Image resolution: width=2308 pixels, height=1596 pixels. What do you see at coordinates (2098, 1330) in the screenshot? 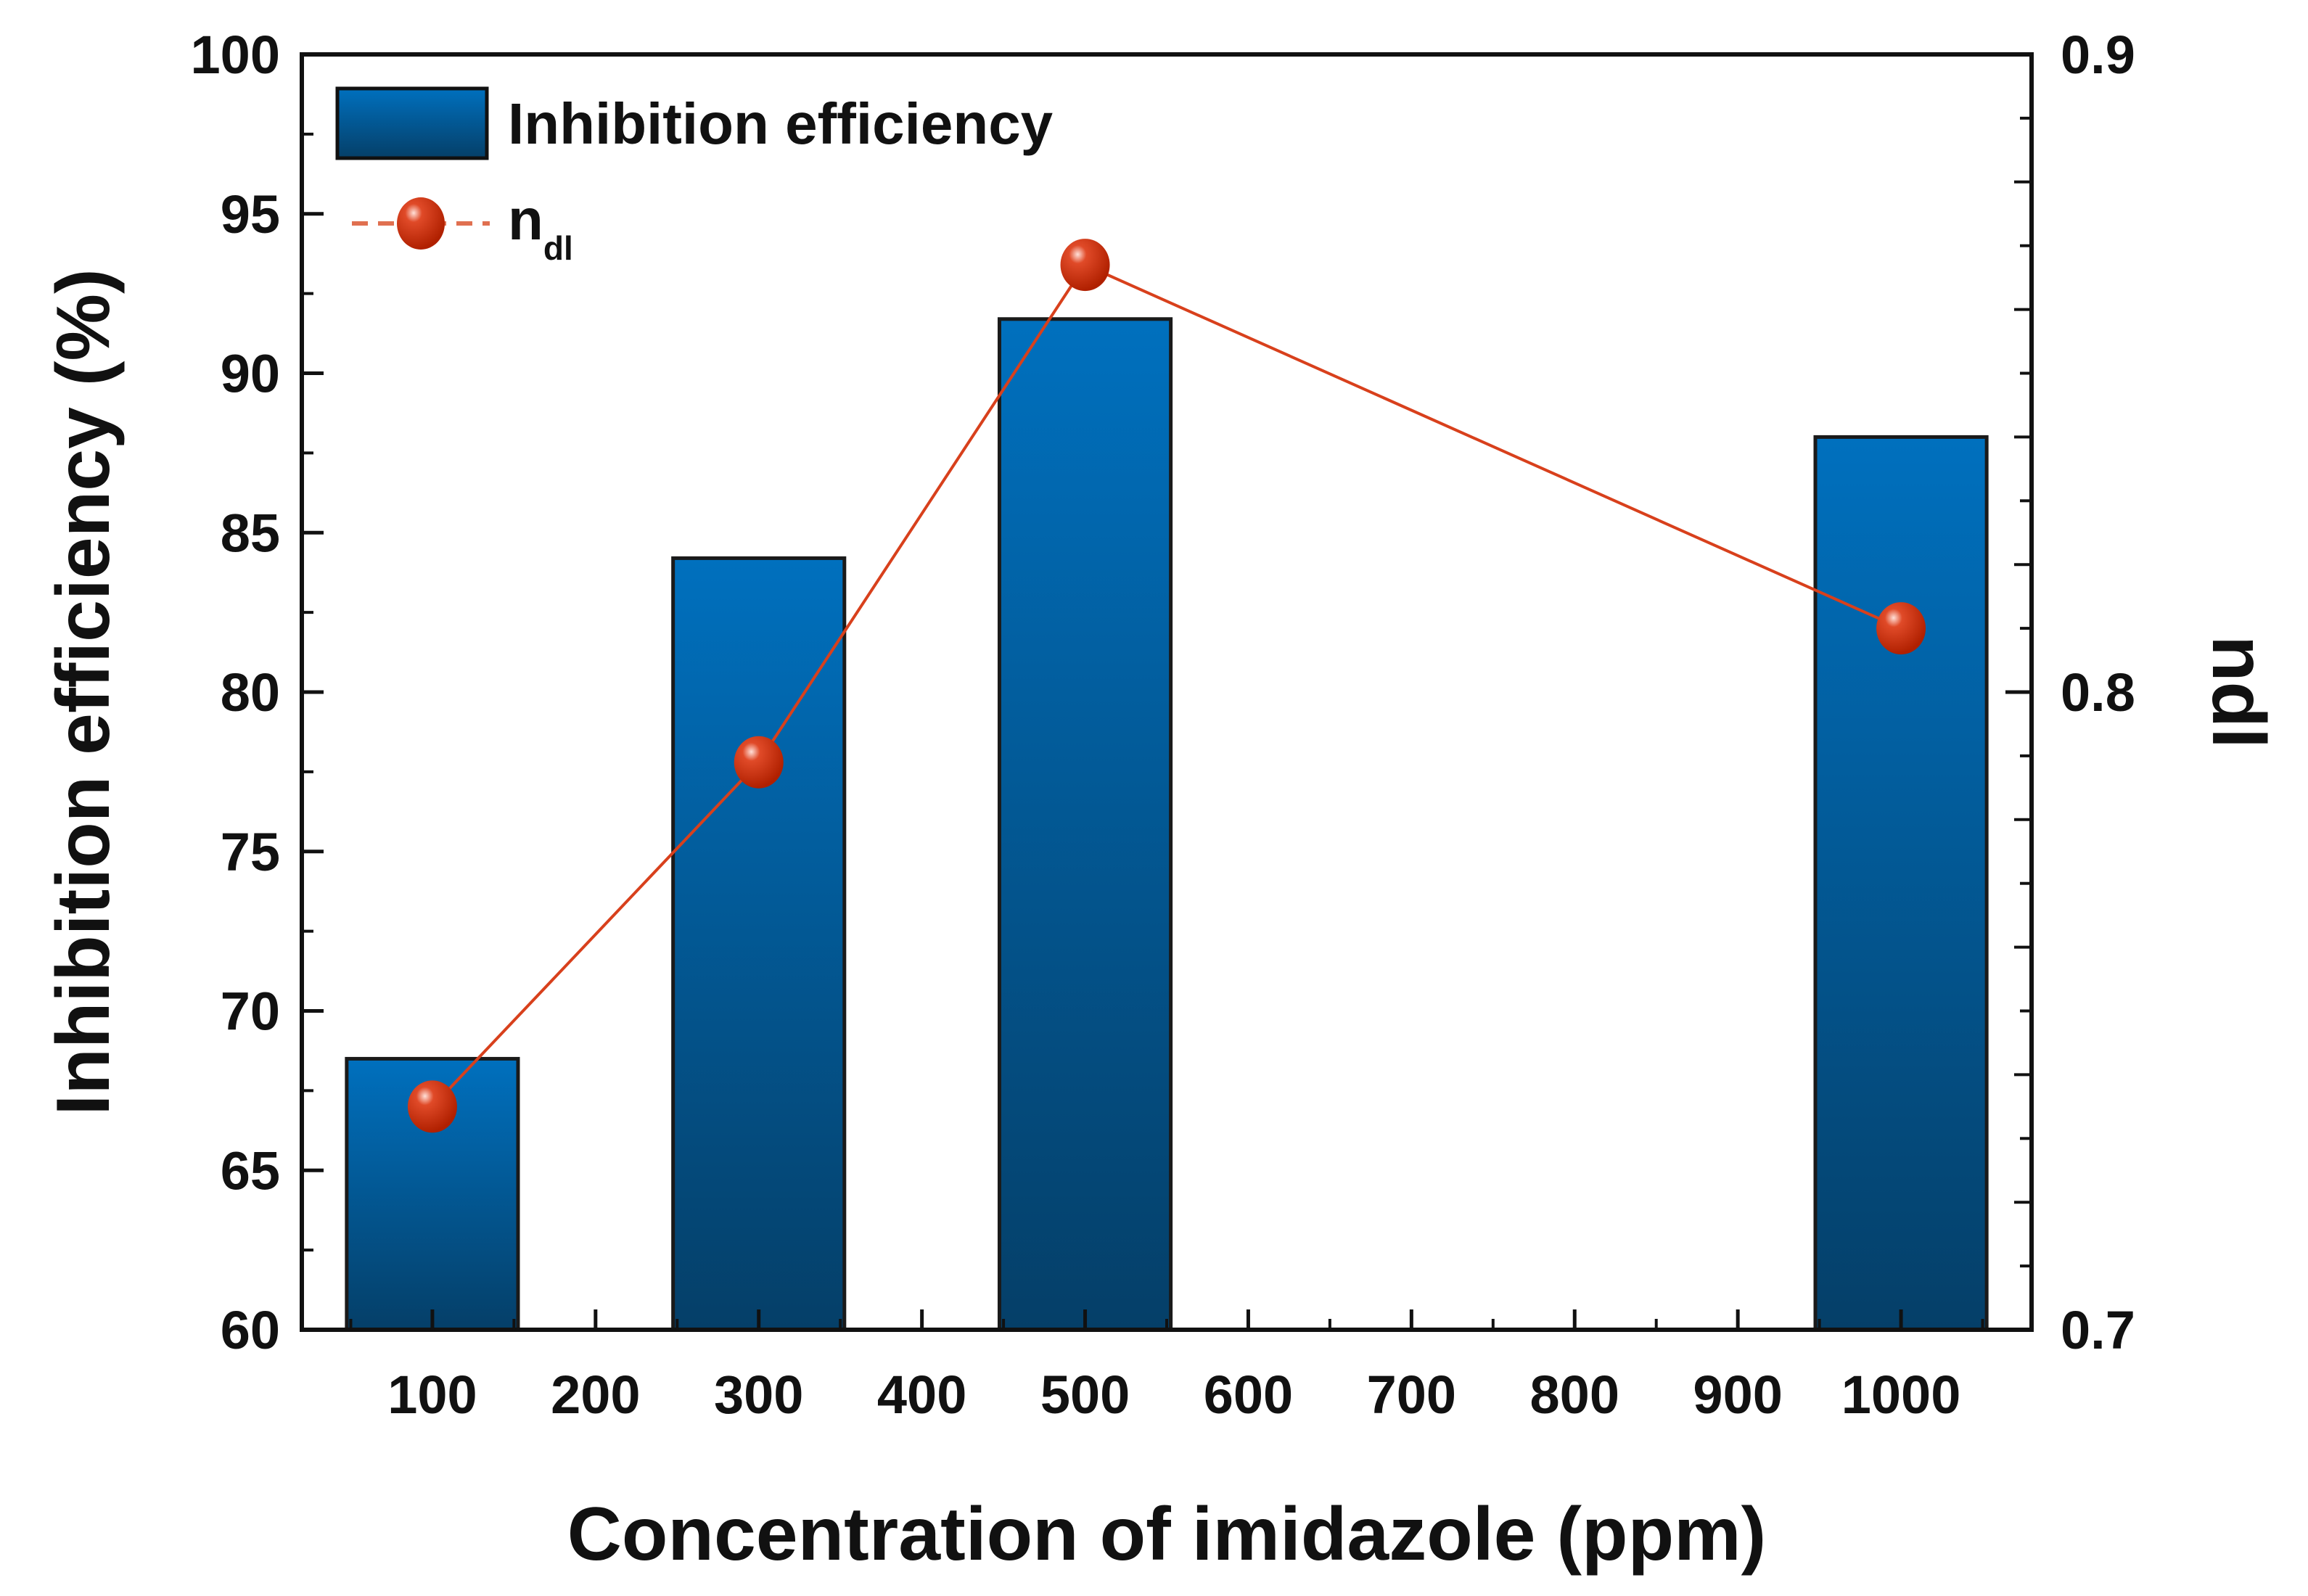
I see `y2-tick-label: 0.7` at bounding box center [2098, 1330].